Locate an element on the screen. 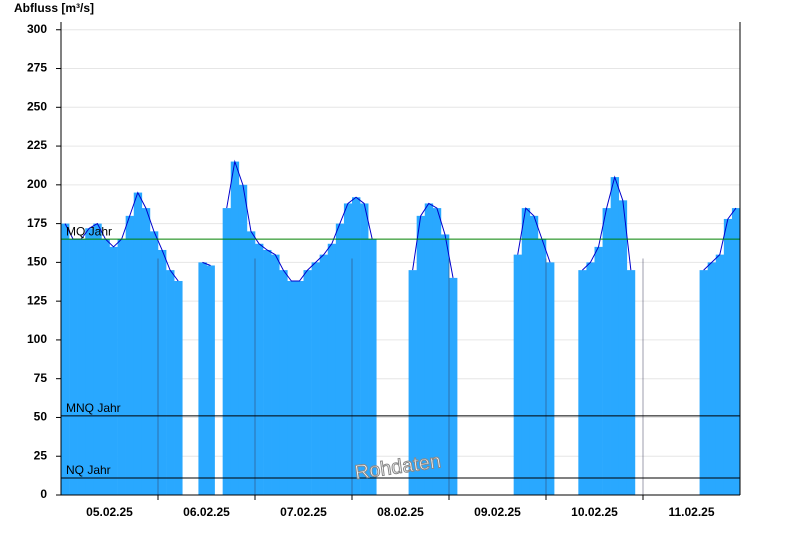 This screenshot has height=550, width=800. reference-label: MQ Jahr is located at coordinates (89, 231).